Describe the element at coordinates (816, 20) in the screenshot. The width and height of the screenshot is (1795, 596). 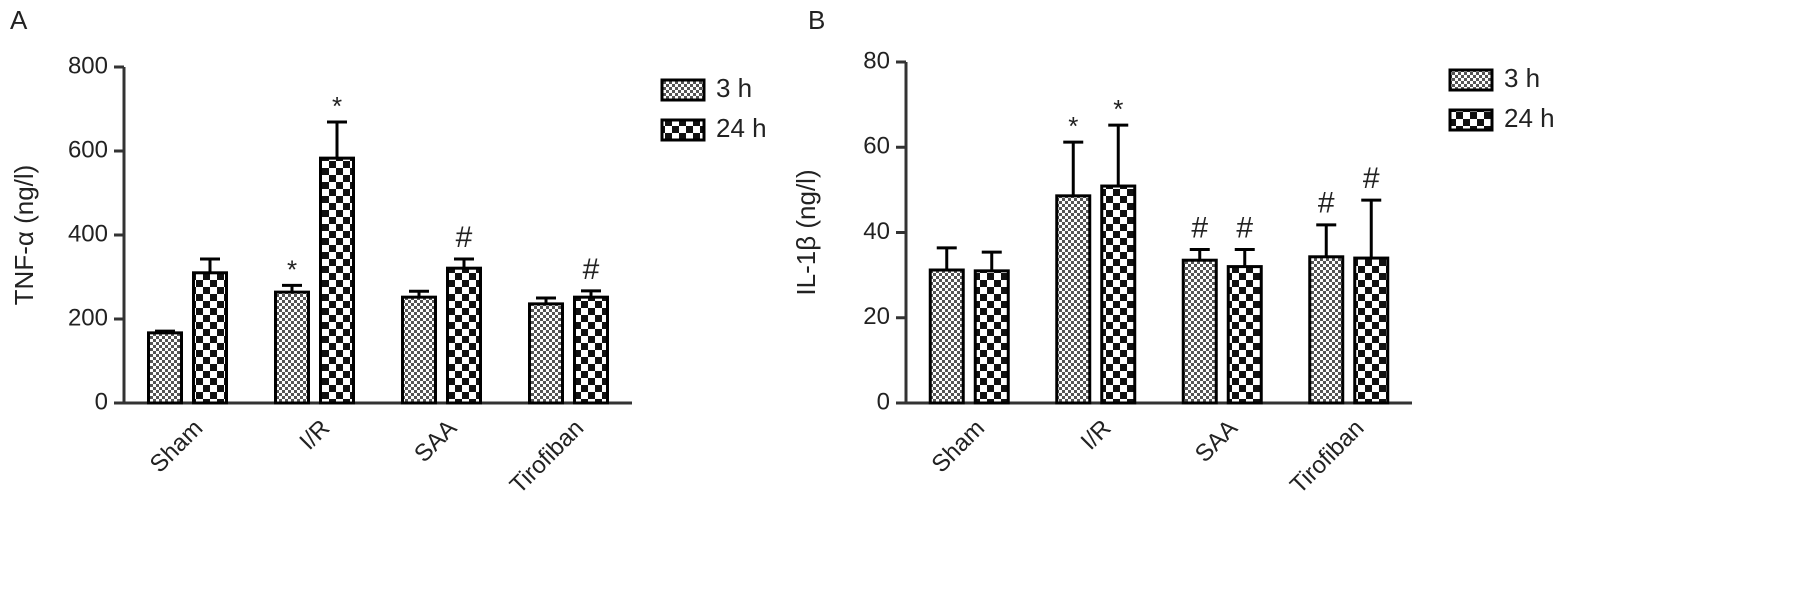
I see `panel-label: B` at that location.